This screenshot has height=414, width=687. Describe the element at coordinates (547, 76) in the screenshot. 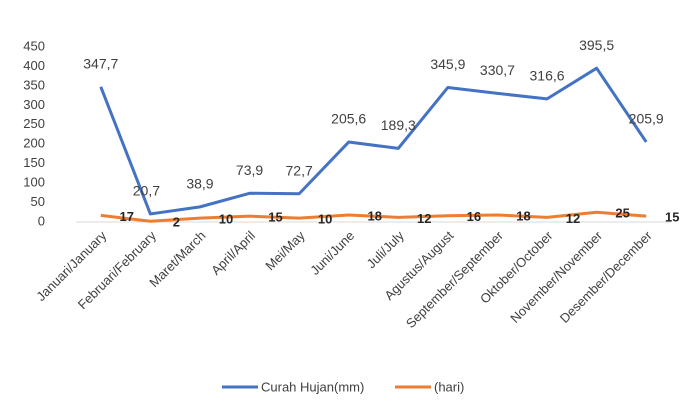

I see `data-label: 316,6` at that location.